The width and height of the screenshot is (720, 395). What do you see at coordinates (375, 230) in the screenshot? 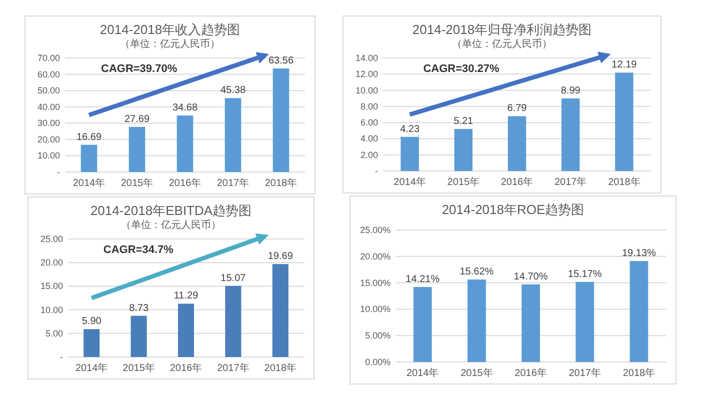
I see `y-tick-label: 25.00%` at bounding box center [375, 230].